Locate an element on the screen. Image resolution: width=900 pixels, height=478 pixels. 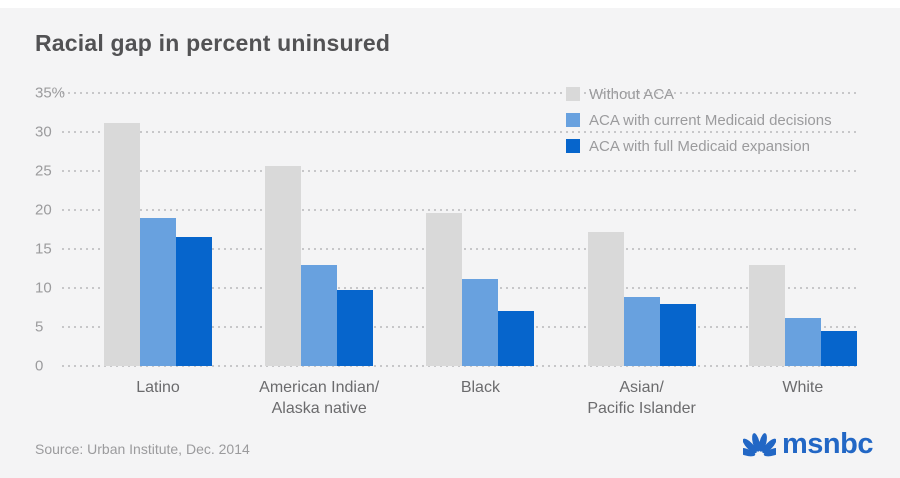
chart-title: Racial gap in percent uninsured is located at coordinates (213, 43).